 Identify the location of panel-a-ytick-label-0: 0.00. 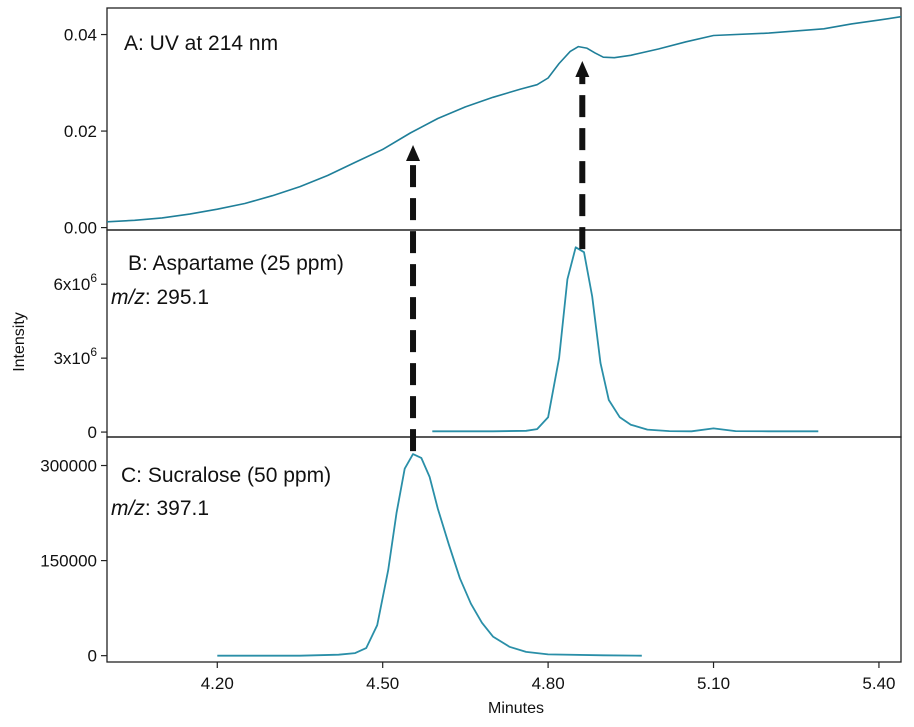
(80, 228).